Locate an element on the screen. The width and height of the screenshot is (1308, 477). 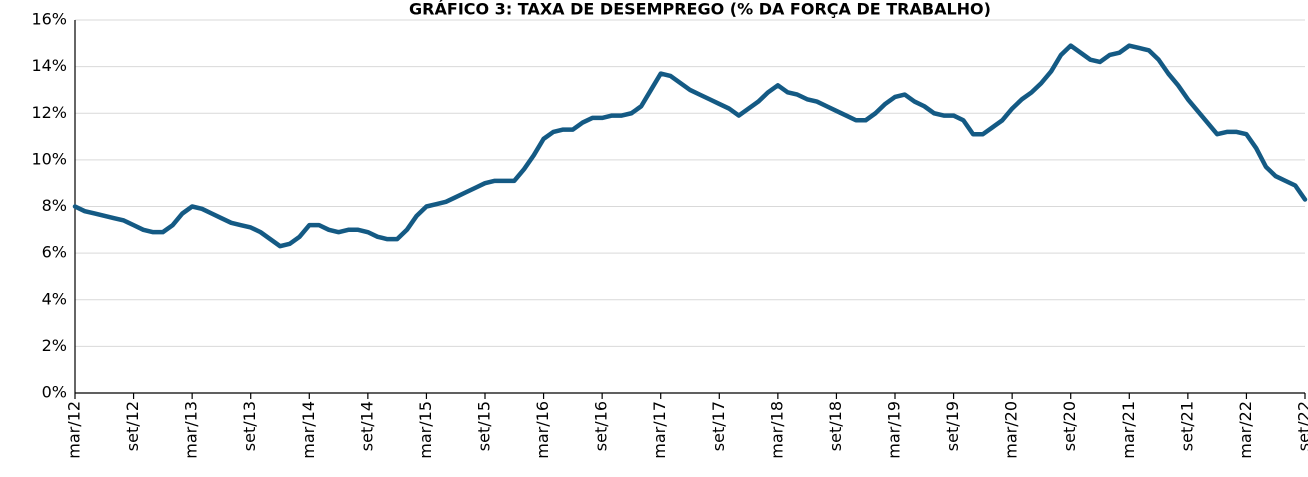
x-tick-label: mar/14 is located at coordinates (308, 430).